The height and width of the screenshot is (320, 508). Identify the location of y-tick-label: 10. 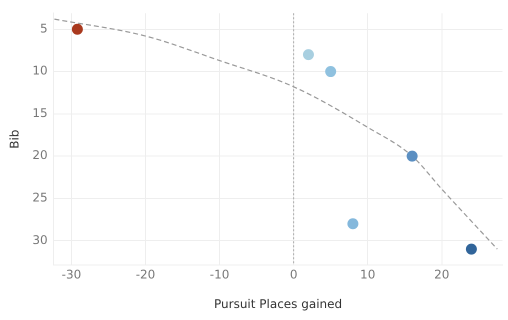
(40, 71).